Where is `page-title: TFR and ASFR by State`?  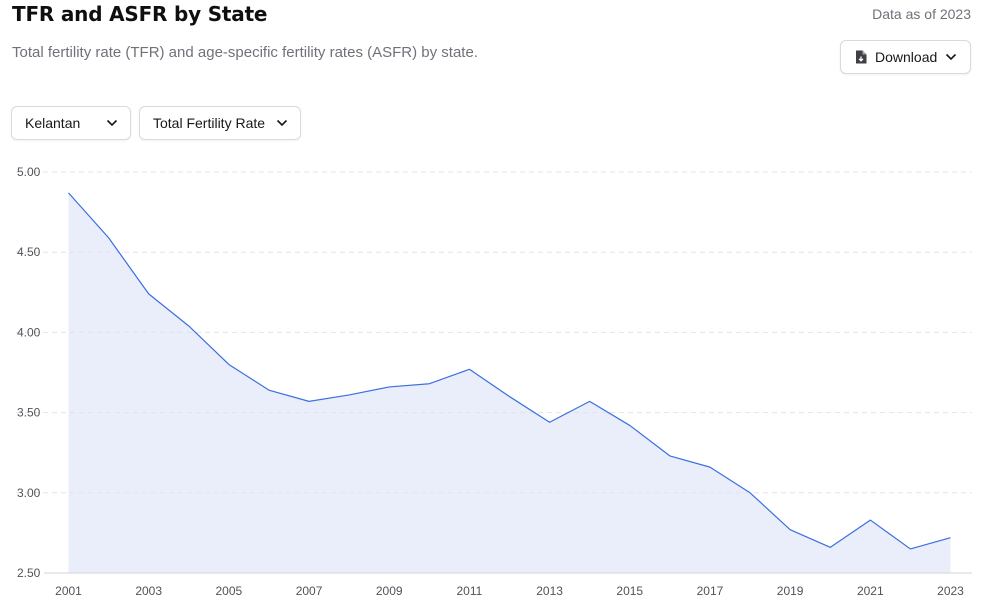 page-title: TFR and ASFR by State is located at coordinates (140, 14).